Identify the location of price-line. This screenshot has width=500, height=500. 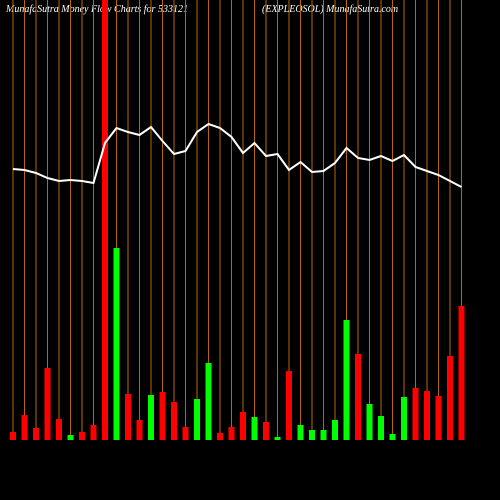
(237, 155).